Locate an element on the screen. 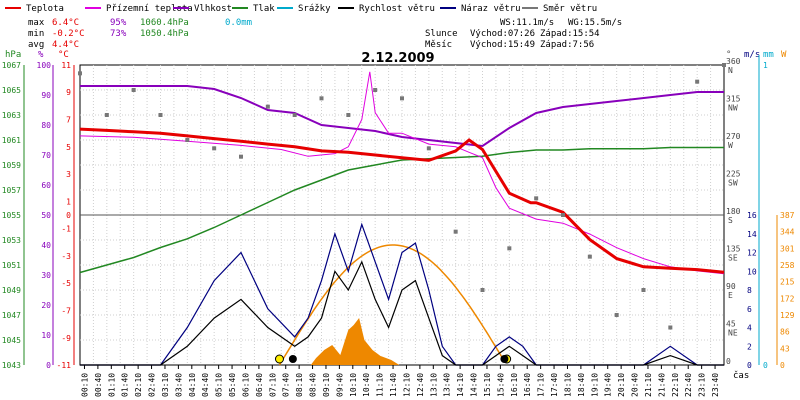 The image size is (800, 400). legend-label: Náraz větru is located at coordinates (491, 9).